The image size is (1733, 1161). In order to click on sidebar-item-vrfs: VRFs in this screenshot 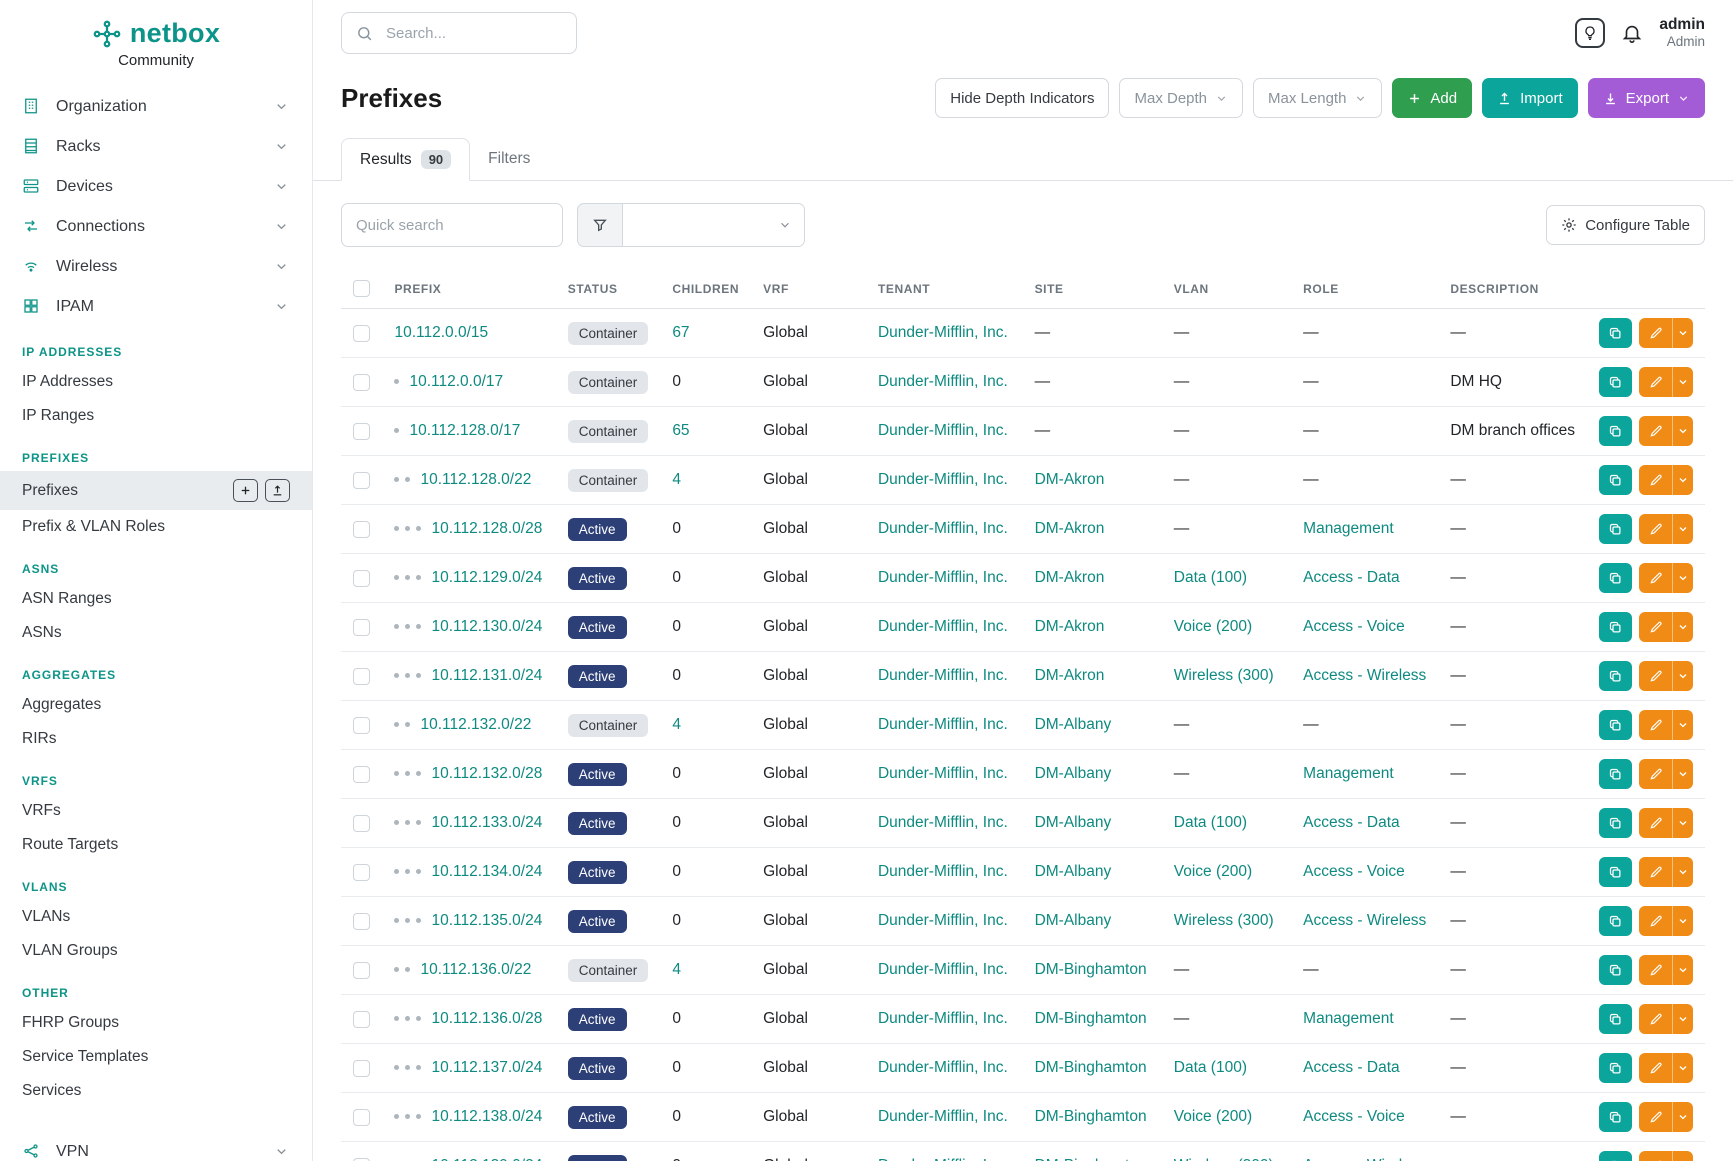, I will do `click(156, 811)`.